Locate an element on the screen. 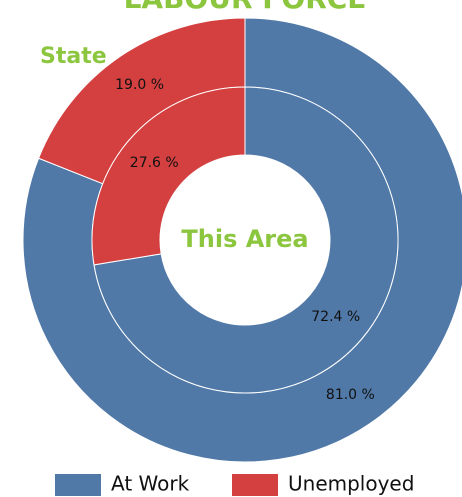  legend-label: At Work is located at coordinates (150, 484).